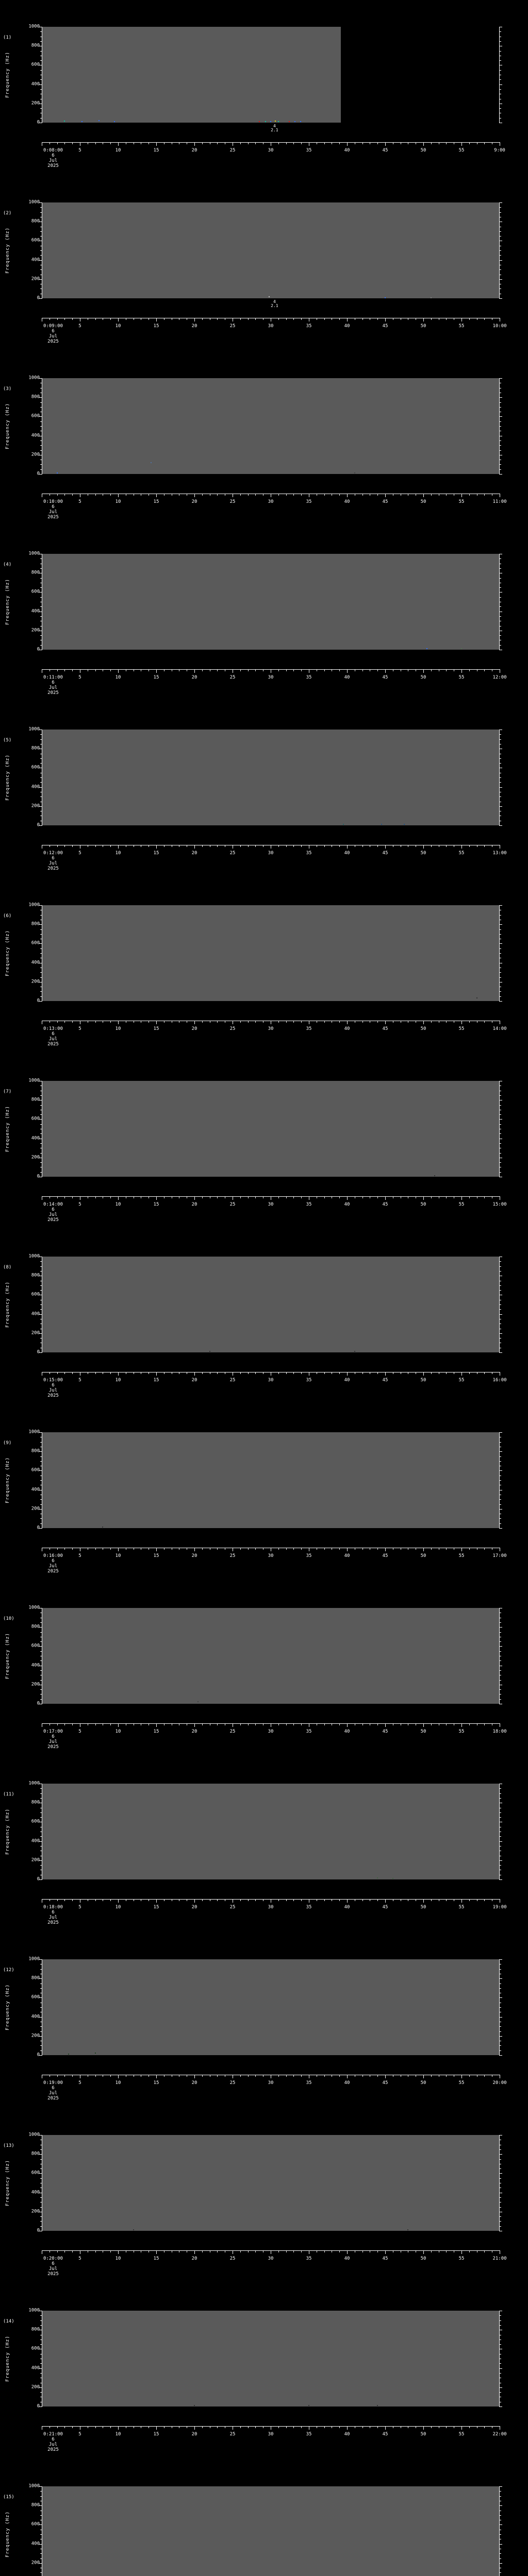 This screenshot has width=528, height=2576. Describe the element at coordinates (271, 326) in the screenshot. I see `x-axis-tick-label: 30` at that location.